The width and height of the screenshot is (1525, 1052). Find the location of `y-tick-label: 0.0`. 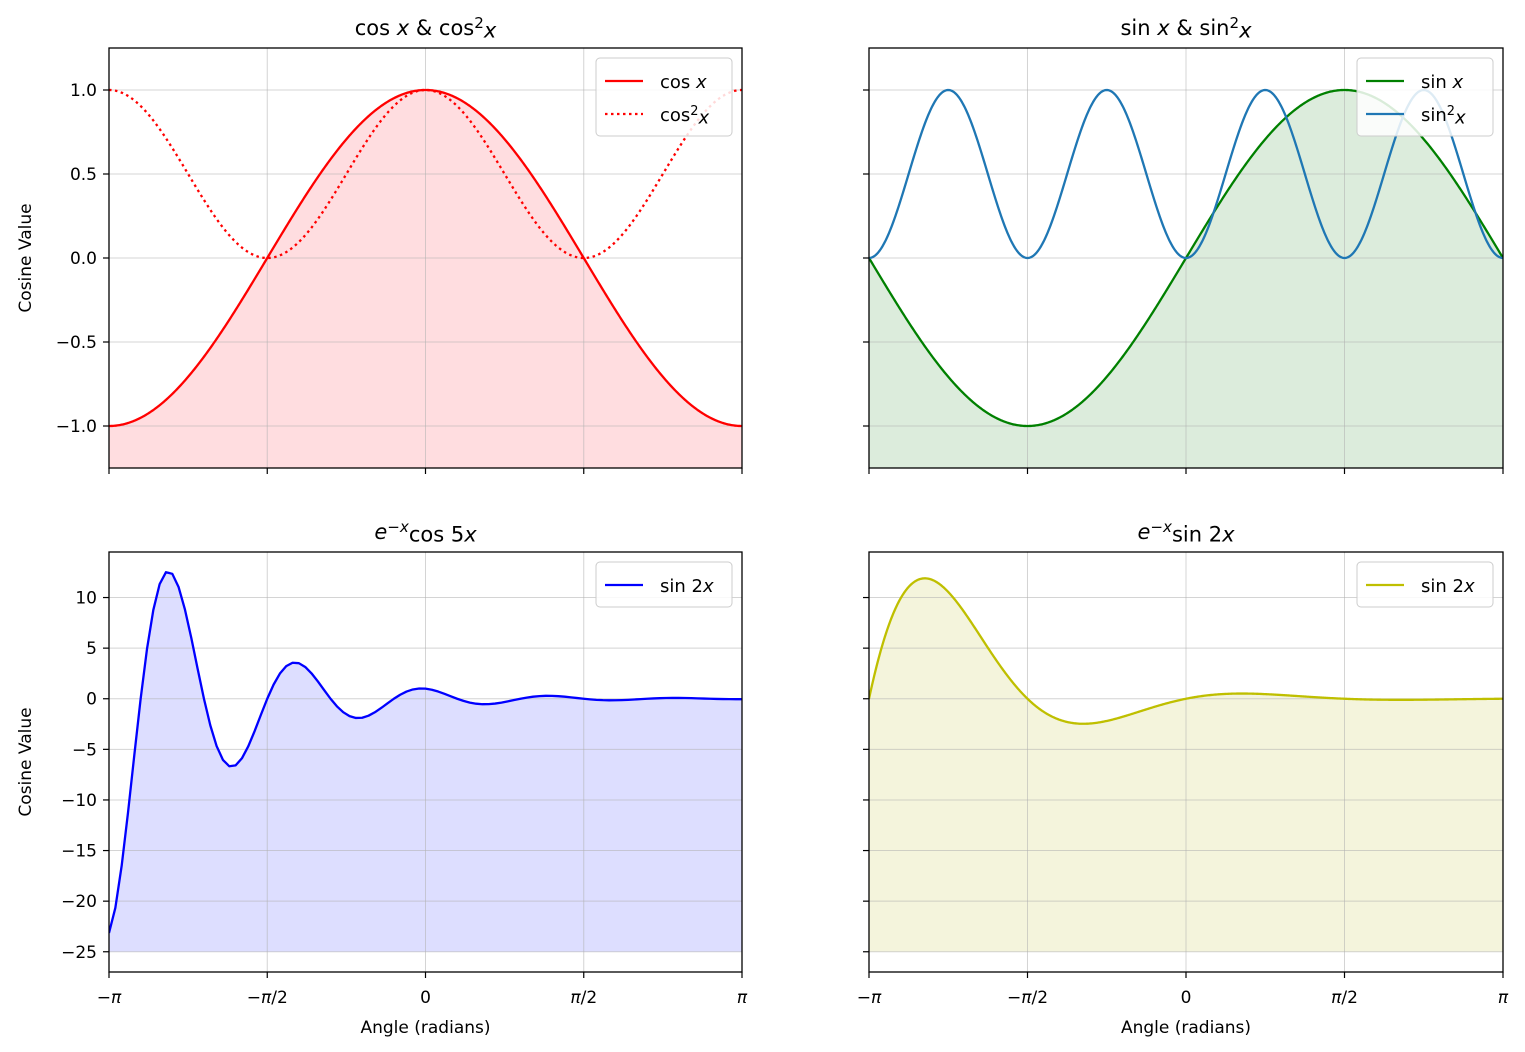

y-tick-label: 0.0 is located at coordinates (83, 259).